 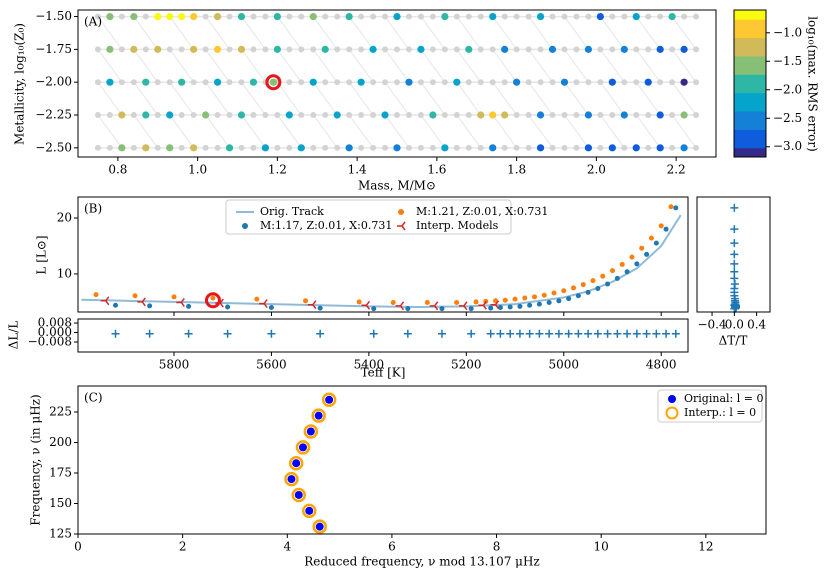 I want to click on x-axis-label: Teff [K], so click(x=383, y=373).